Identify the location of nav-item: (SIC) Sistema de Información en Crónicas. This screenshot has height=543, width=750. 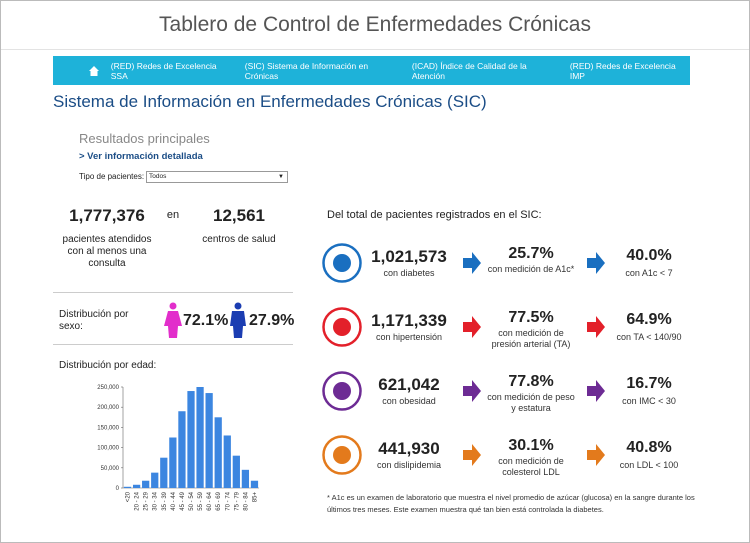
(306, 70).